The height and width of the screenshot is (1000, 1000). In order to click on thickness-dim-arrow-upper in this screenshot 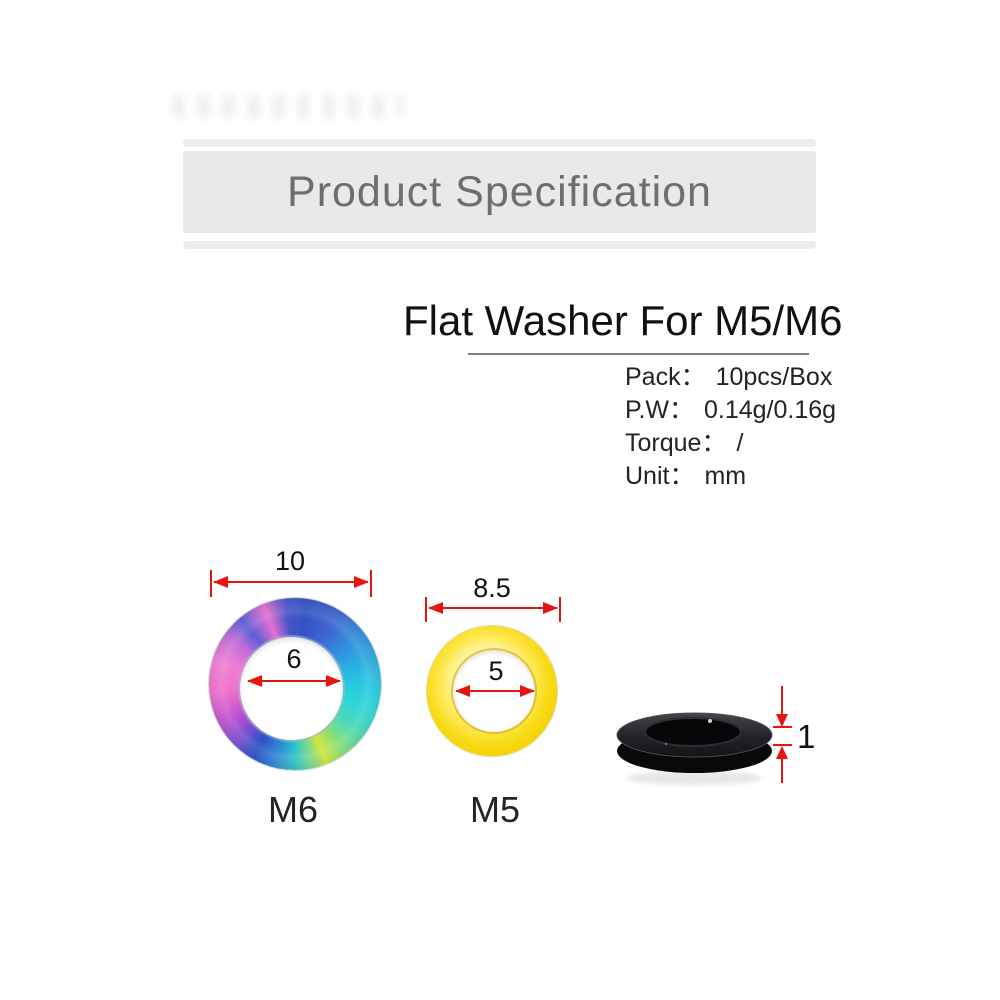, I will do `click(782, 706)`.